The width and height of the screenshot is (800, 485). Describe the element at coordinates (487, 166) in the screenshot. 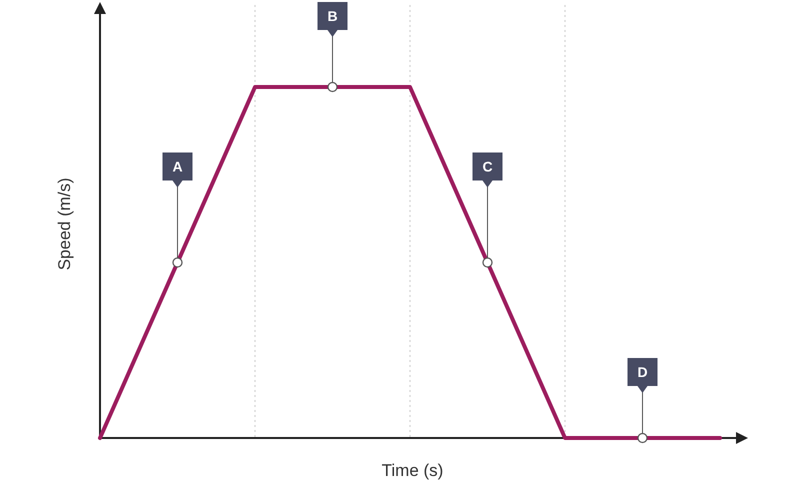

I see `annotation: C` at that location.